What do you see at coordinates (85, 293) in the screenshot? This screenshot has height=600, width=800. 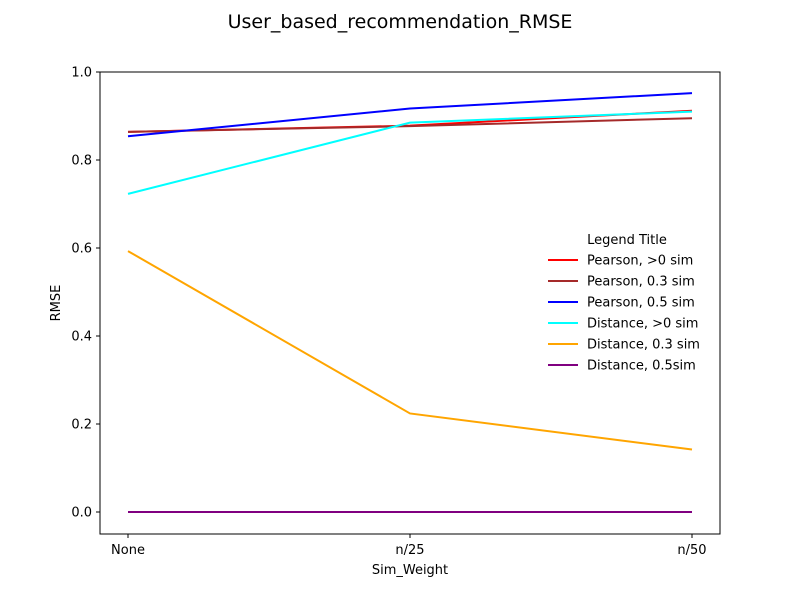 I see `y-axis: 0.0 0.2 0.4 0.6 0.8 1.0` at bounding box center [85, 293].